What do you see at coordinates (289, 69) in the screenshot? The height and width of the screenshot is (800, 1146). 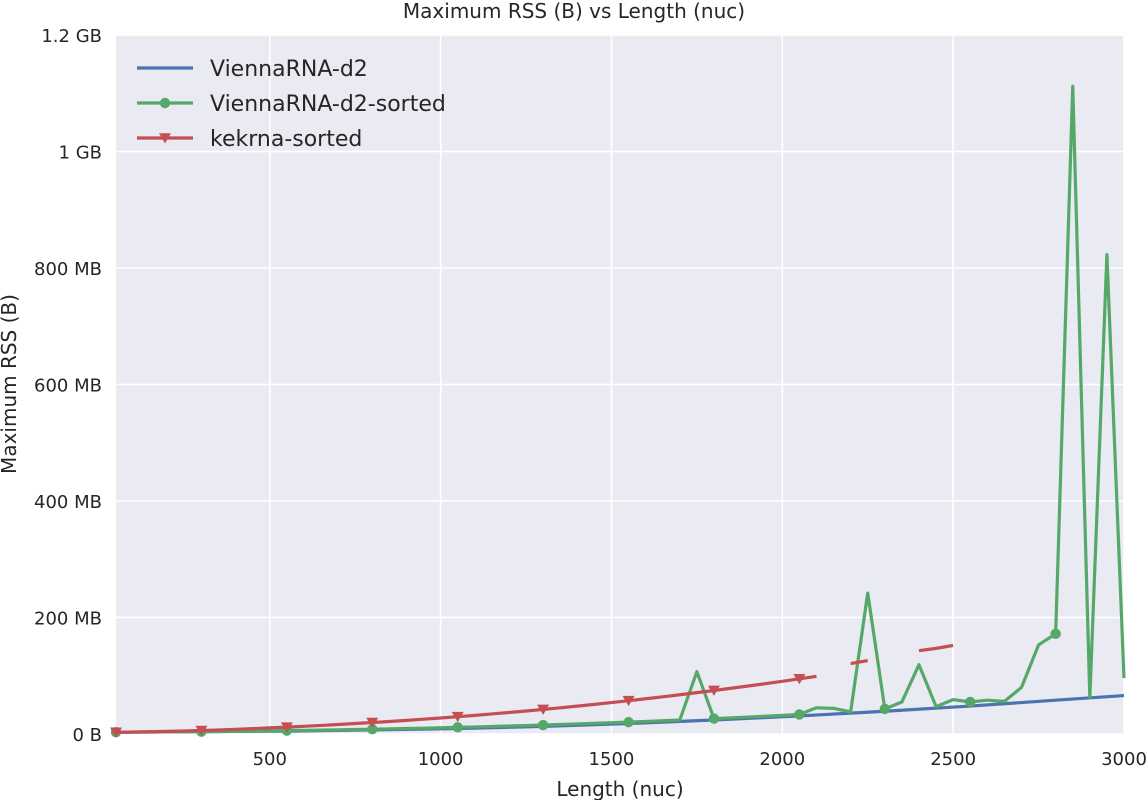 I see `legend-label: ViennaRNA-d2` at bounding box center [289, 69].